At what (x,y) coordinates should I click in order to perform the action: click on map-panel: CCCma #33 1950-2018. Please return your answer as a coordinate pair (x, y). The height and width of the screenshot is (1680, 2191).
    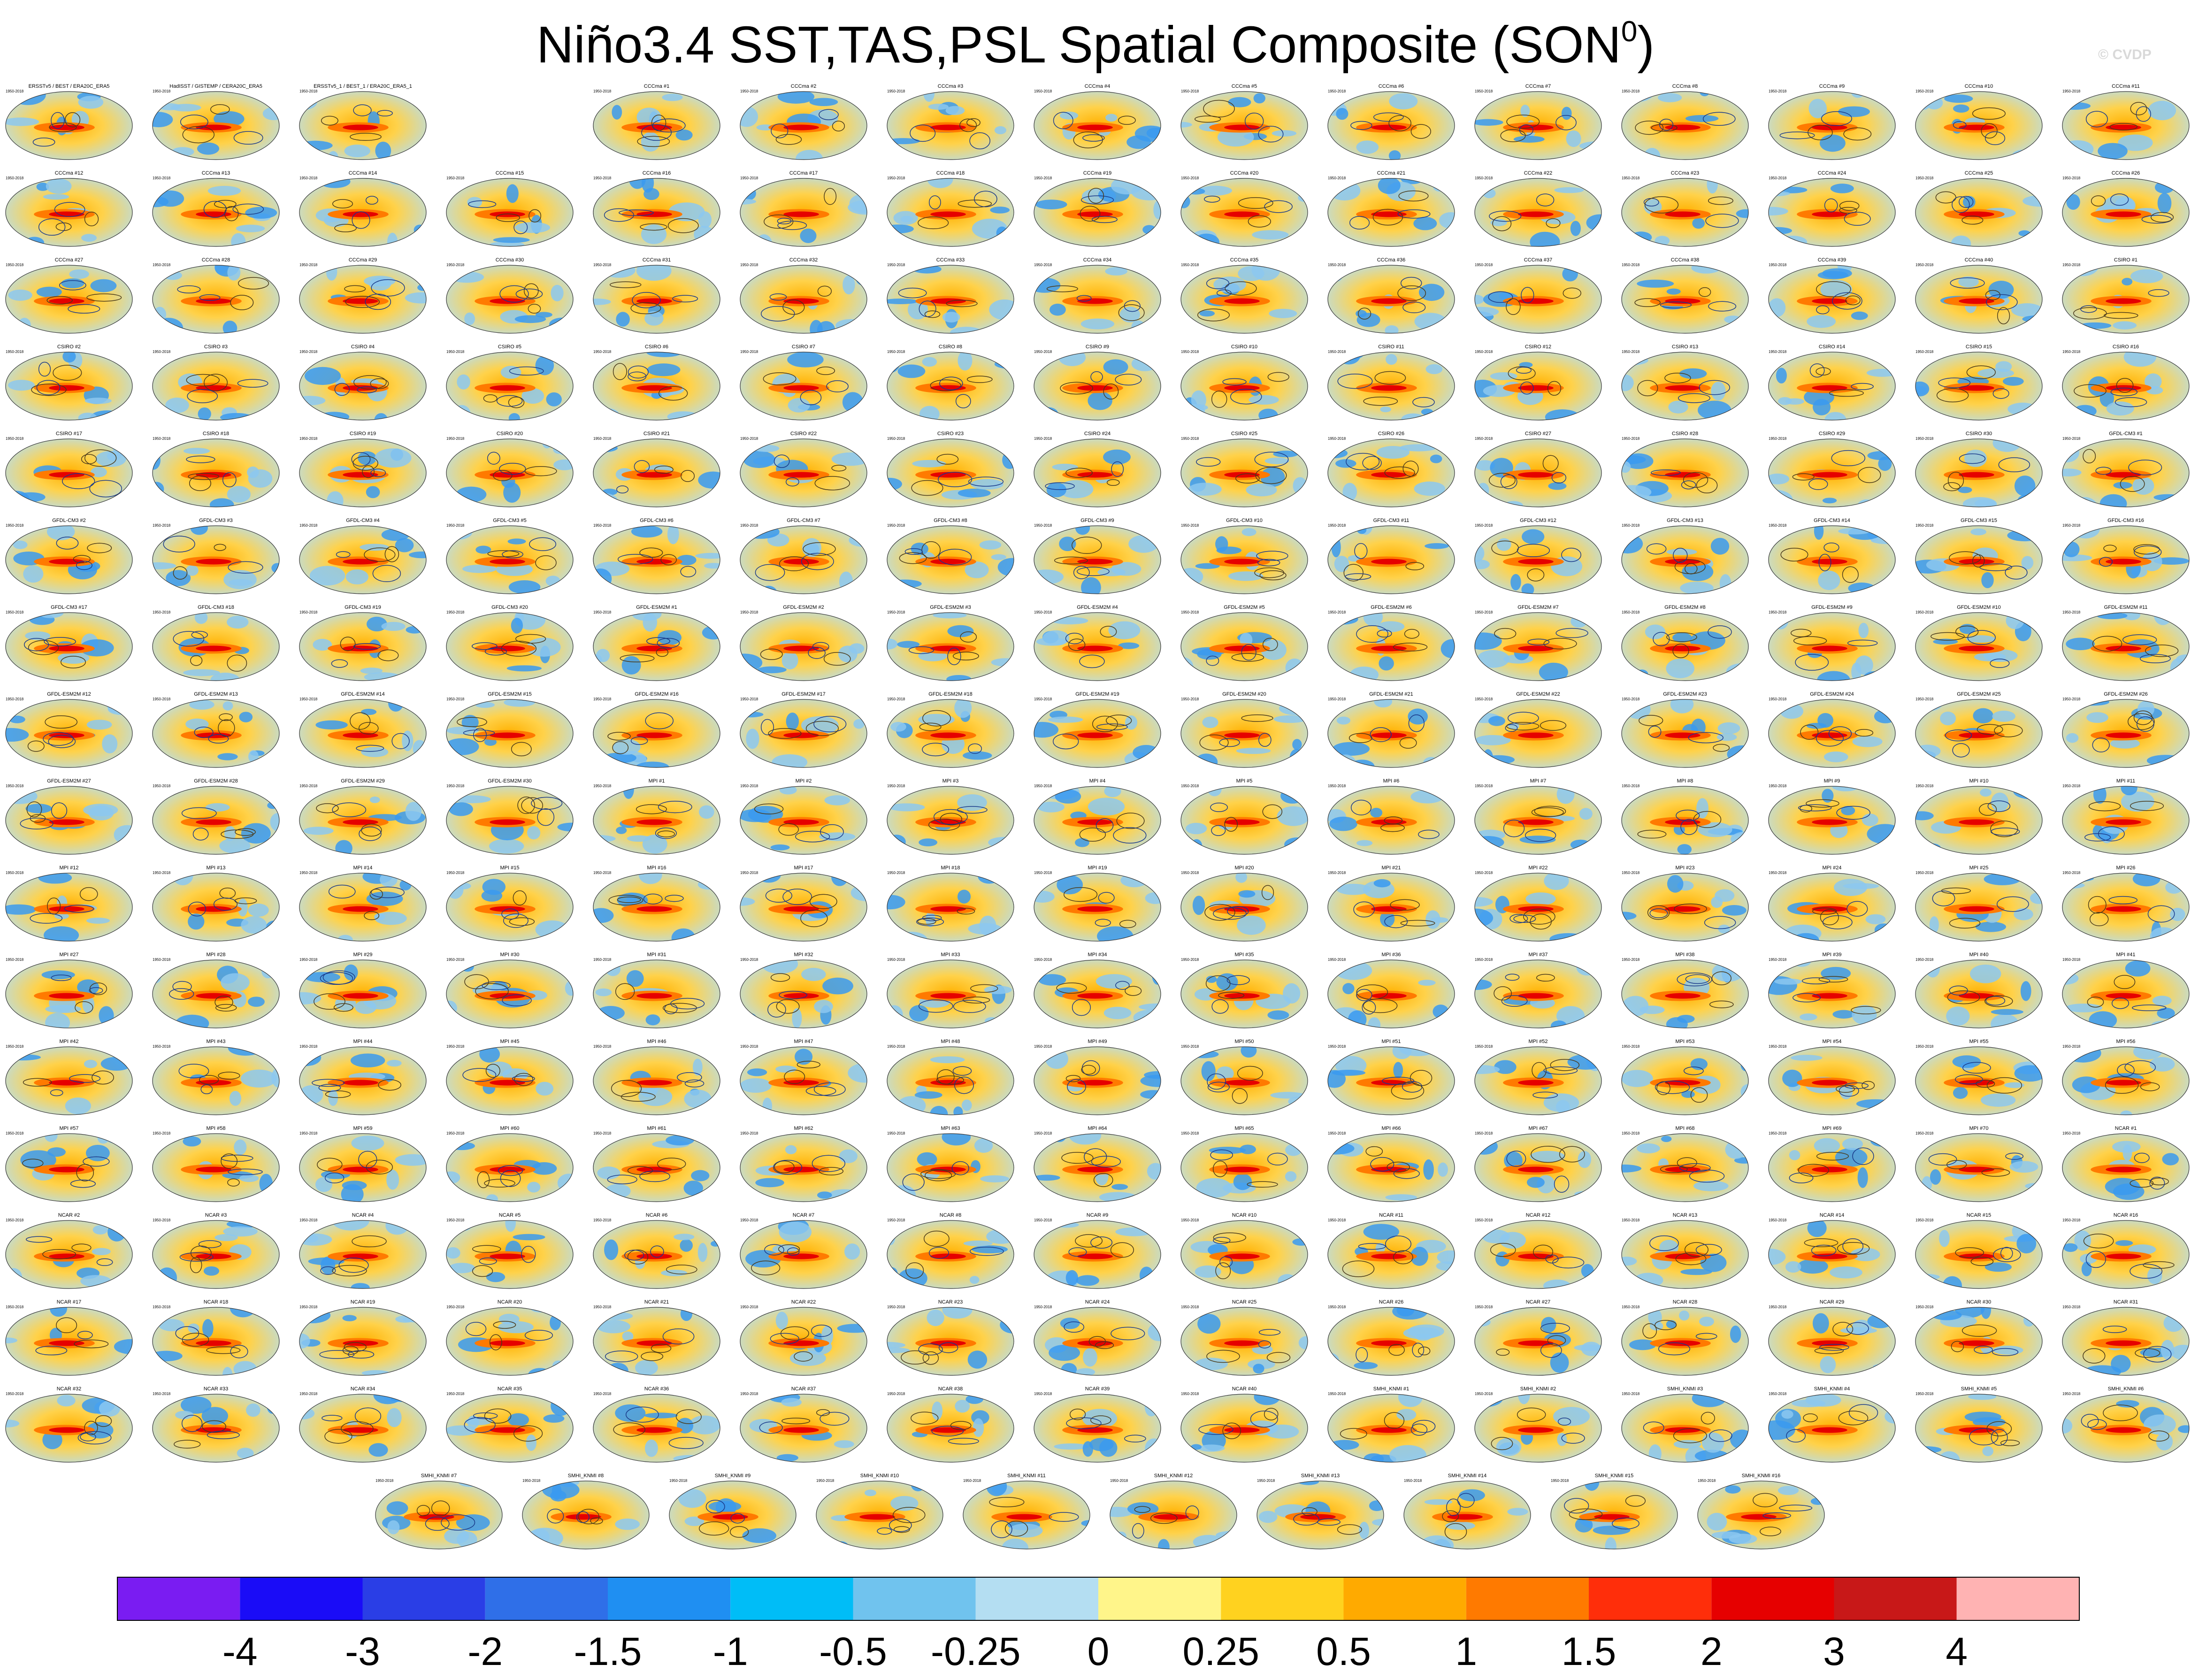
    Looking at the image, I should click on (950, 295).